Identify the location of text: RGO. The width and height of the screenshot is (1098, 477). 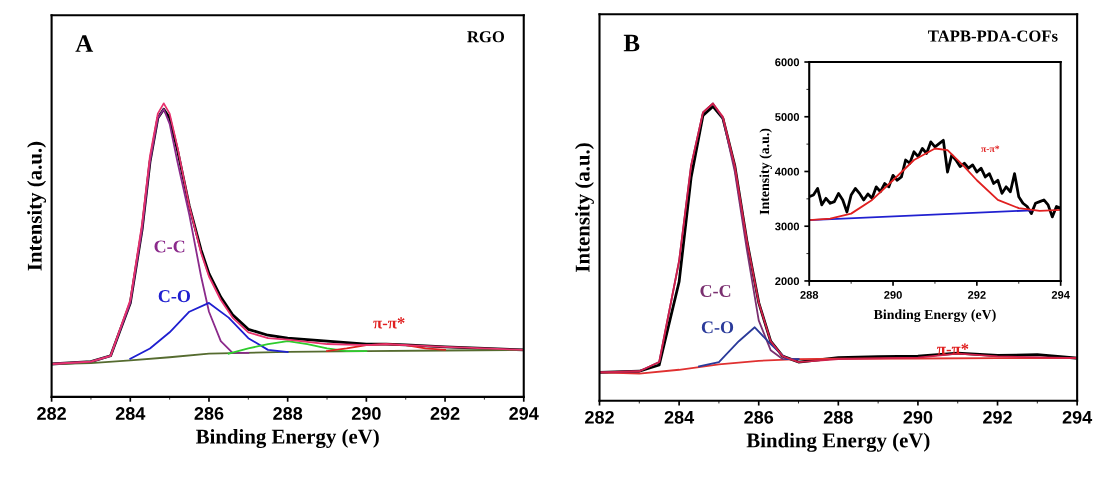
(486, 37).